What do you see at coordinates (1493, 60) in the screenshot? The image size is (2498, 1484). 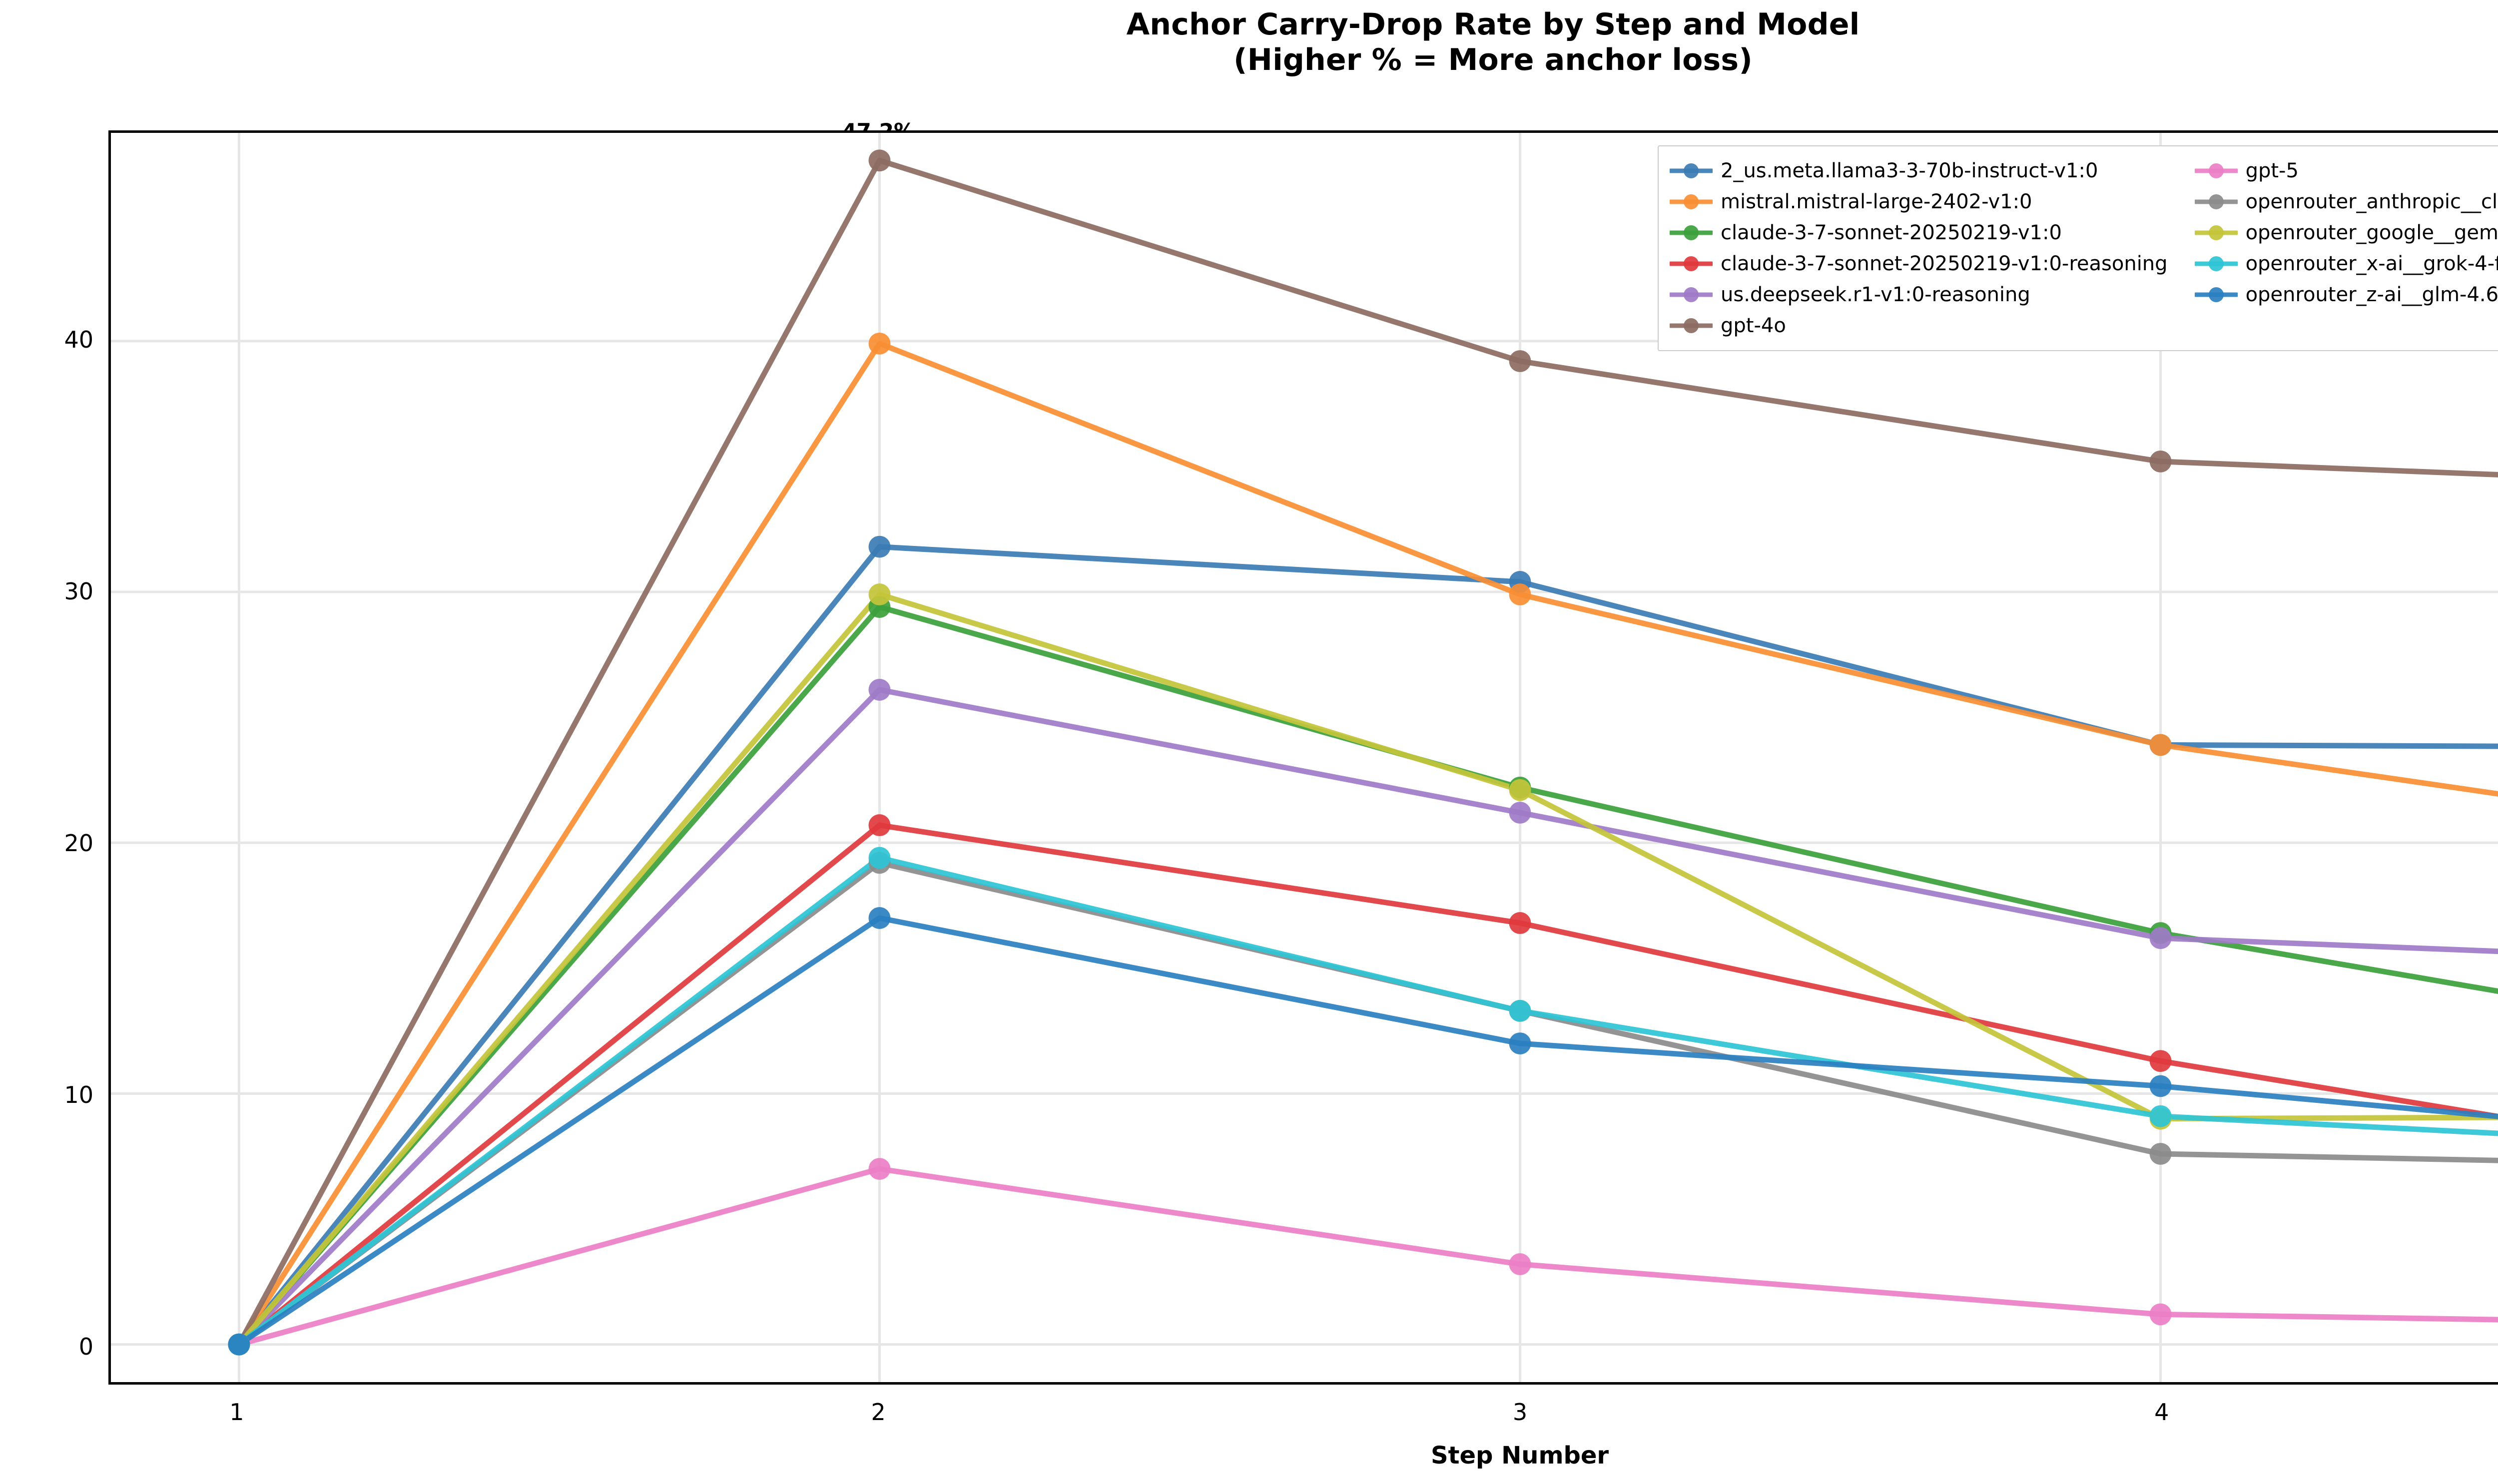 I see `chart-title-line-2: (Higher % = More anchor loss)` at bounding box center [1493, 60].